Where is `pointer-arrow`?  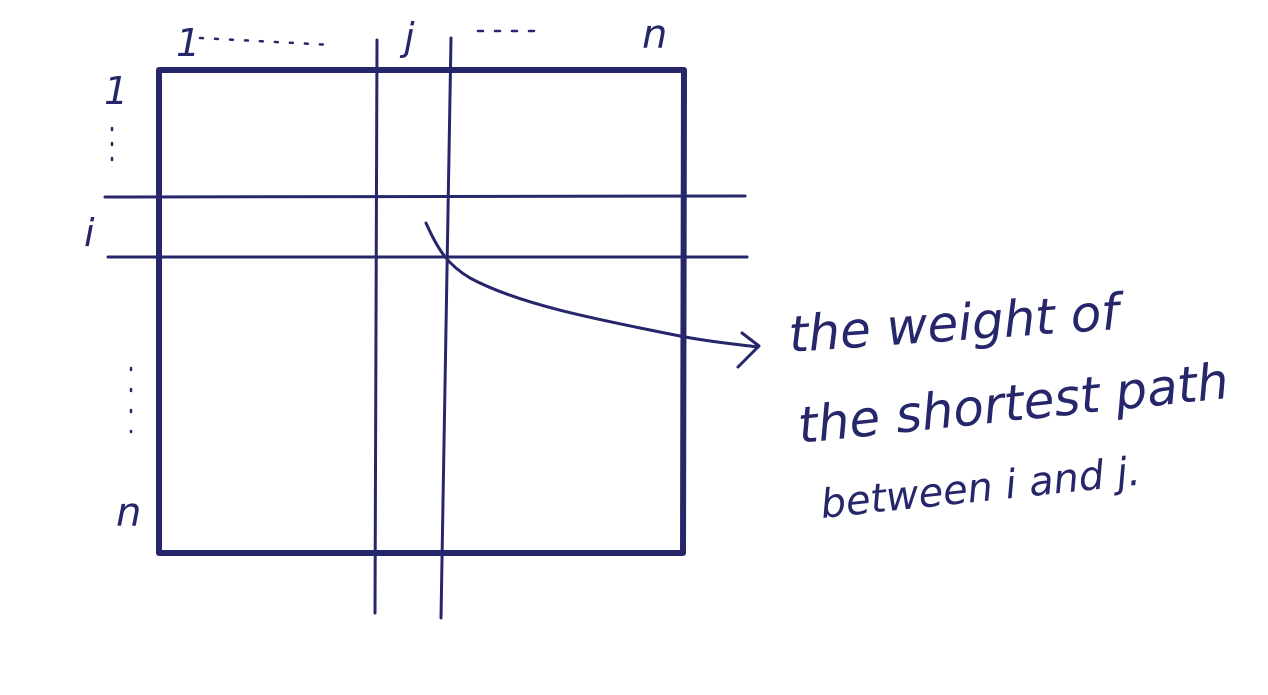 pointer-arrow is located at coordinates (592, 285).